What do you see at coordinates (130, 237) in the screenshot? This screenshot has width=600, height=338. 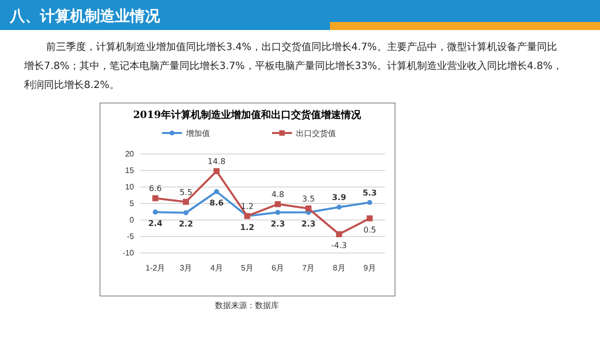 I see `y-tick-label: -5` at bounding box center [130, 237].